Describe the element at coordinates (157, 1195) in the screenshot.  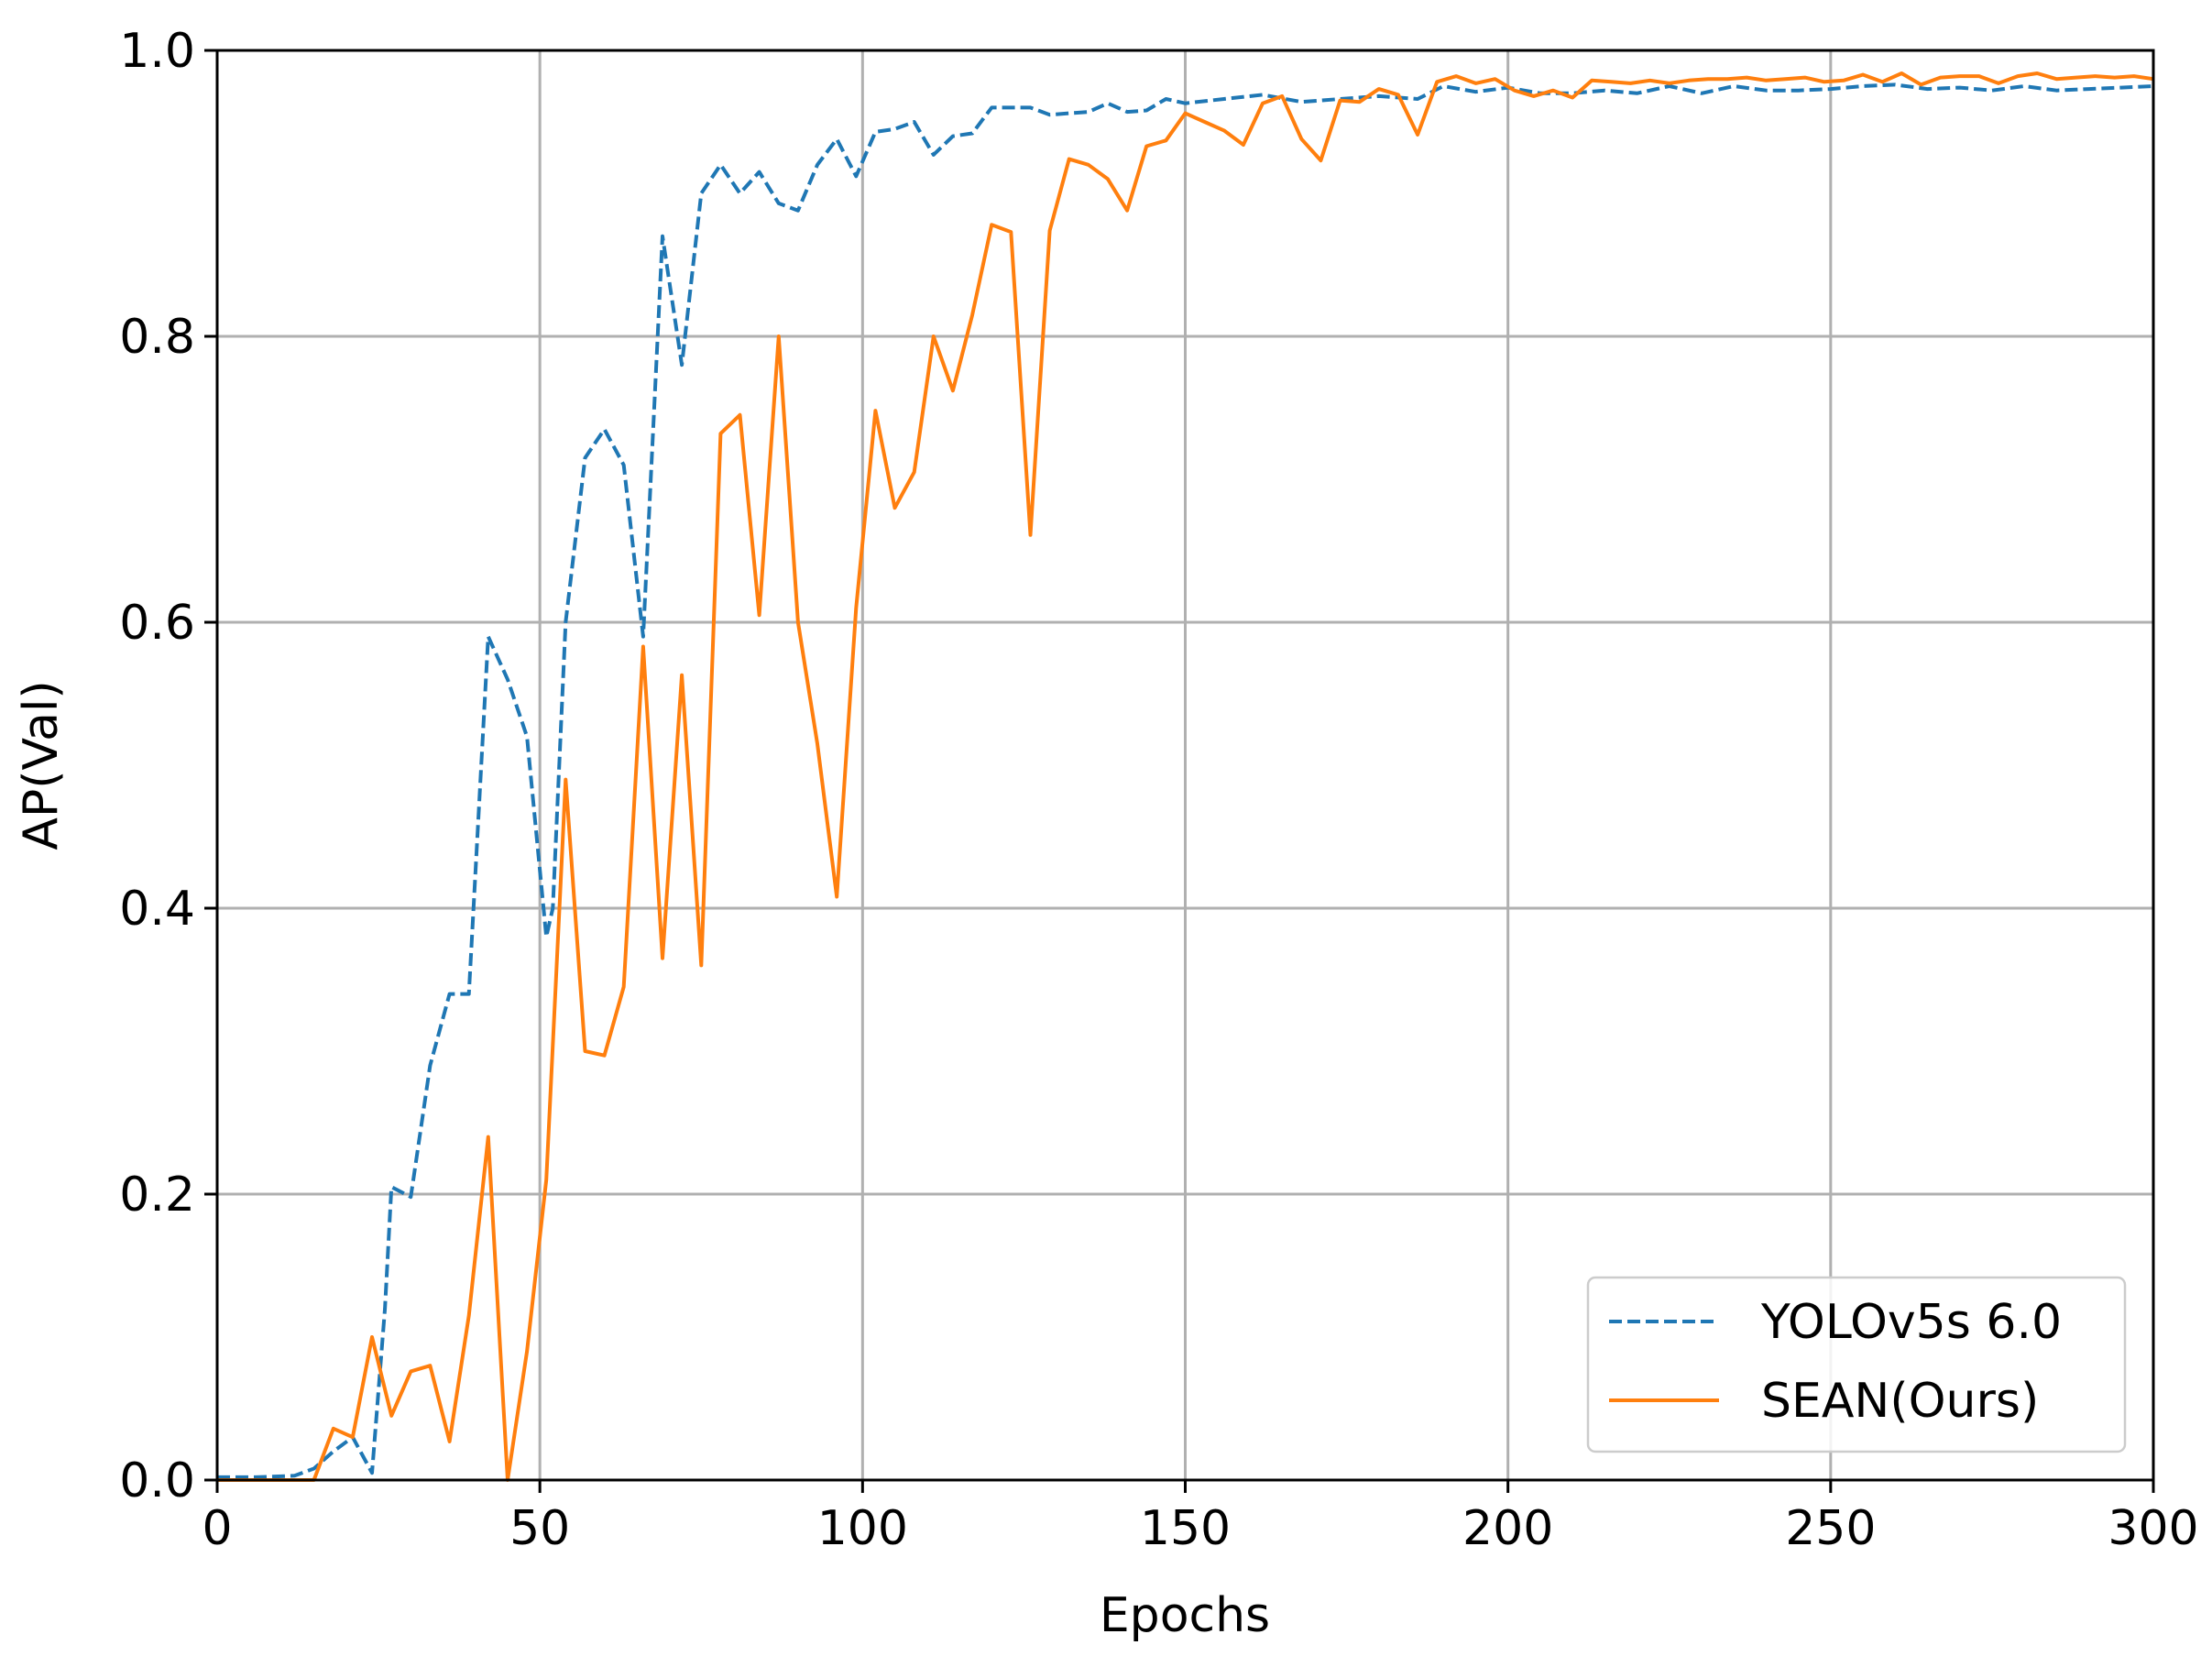
I see `y-tick-label: 0.2` at that location.